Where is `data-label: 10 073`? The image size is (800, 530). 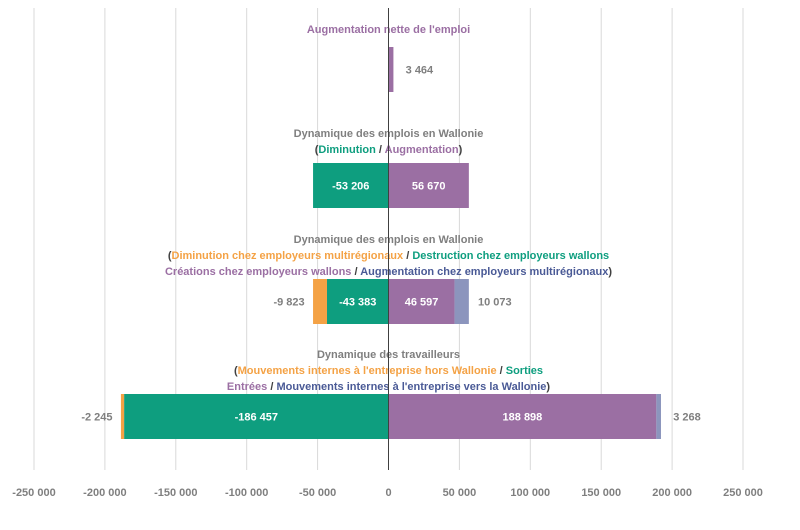 data-label: 10 073 is located at coordinates (495, 303).